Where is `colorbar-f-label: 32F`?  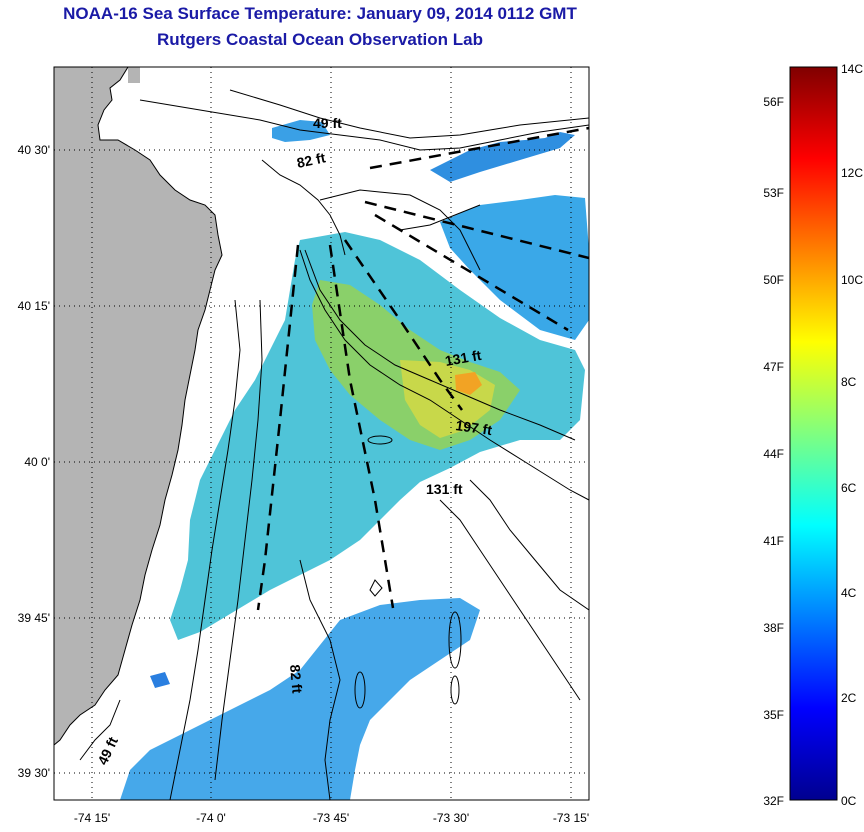 colorbar-f-label: 32F is located at coordinates (773, 801).